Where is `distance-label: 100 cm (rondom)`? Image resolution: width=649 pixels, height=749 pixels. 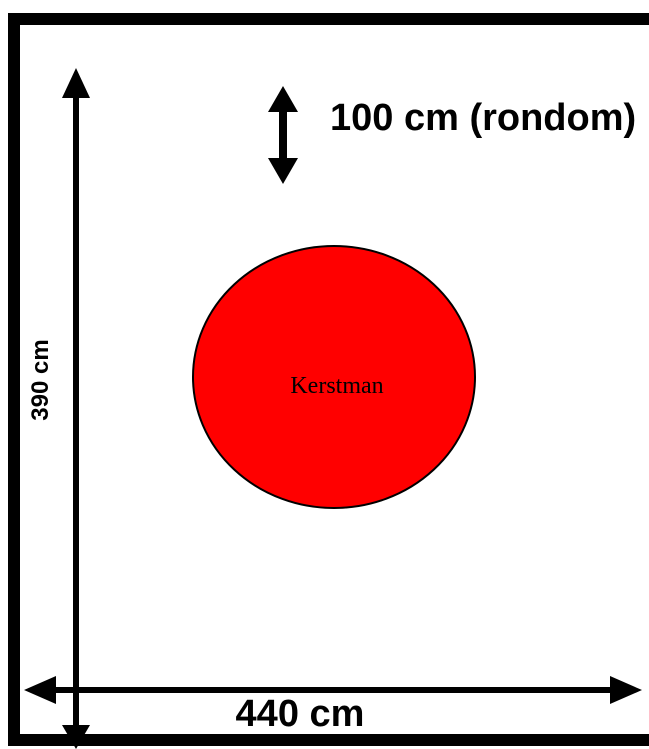
distance-label: 100 cm (rondom) is located at coordinates (483, 118).